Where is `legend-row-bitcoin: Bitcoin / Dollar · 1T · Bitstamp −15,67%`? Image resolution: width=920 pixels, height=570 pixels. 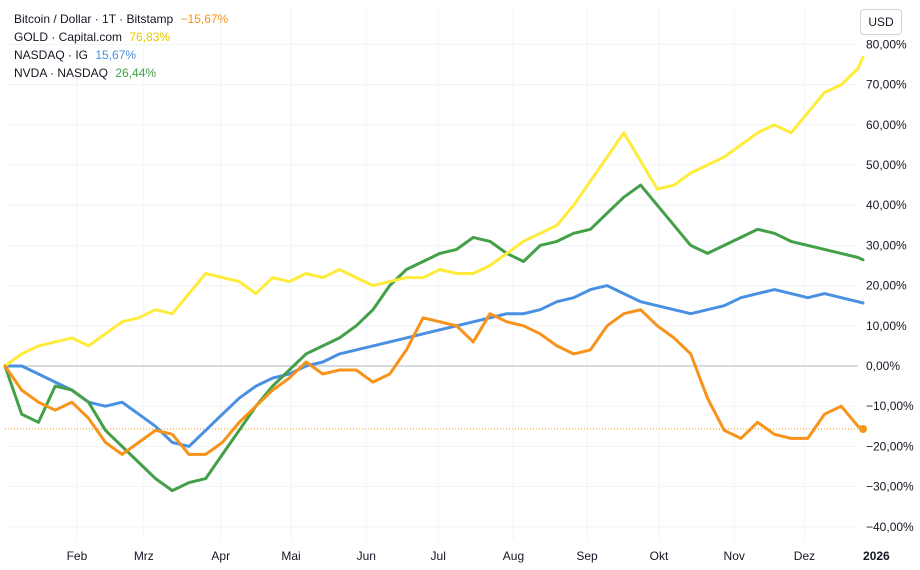
legend-row-bitcoin: Bitcoin / Dollar · 1T · Bitstamp −15,67% is located at coordinates (121, 19).